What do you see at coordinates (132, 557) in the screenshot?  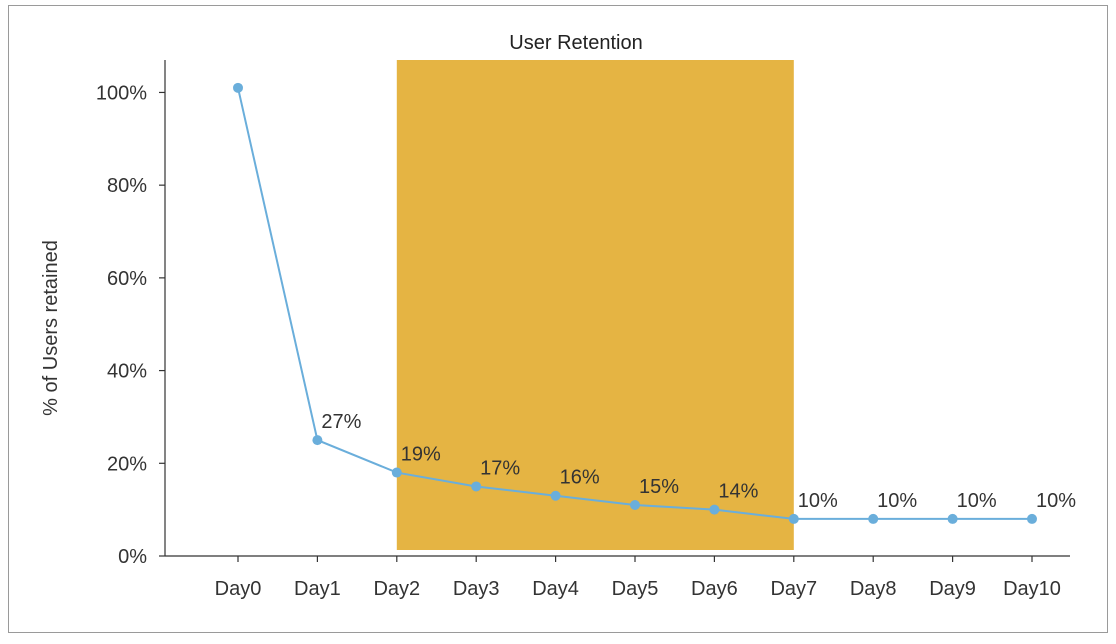 I see `y-tick-label: 0%` at bounding box center [132, 557].